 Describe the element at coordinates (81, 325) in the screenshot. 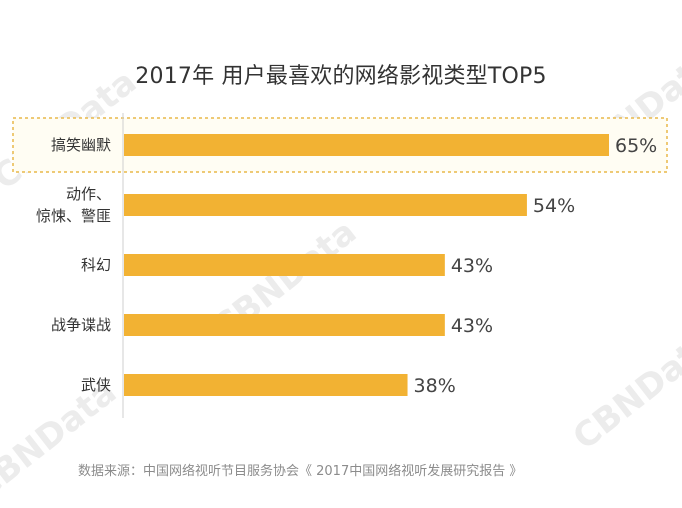

I see `category-label: 战争谍战` at that location.